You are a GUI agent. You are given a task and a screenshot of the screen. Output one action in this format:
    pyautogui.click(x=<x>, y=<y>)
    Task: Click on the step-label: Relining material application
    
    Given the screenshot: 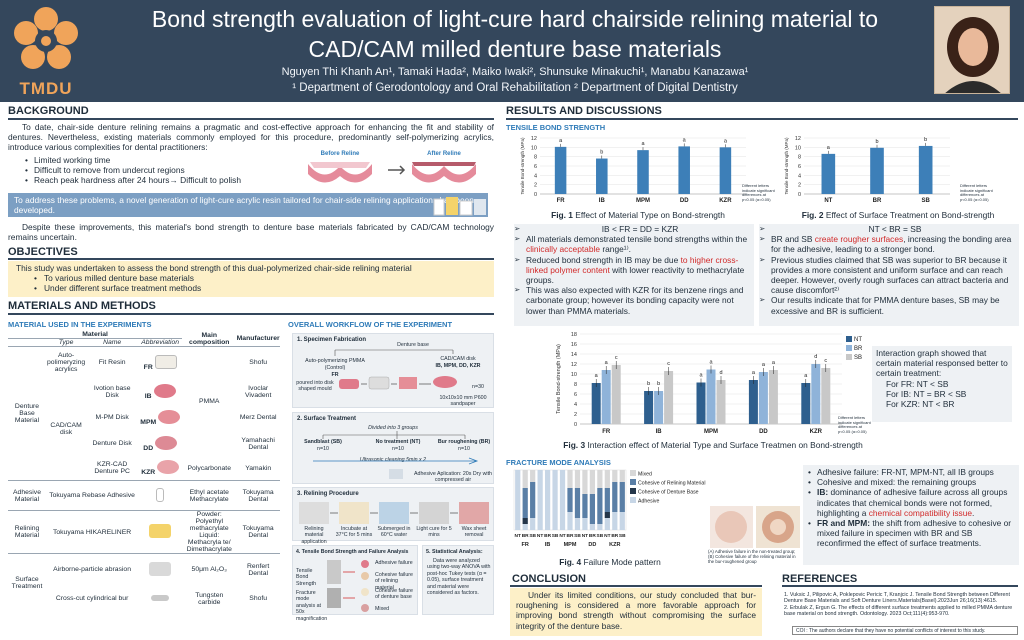 What is the action you would take?
    pyautogui.click(x=314, y=535)
    